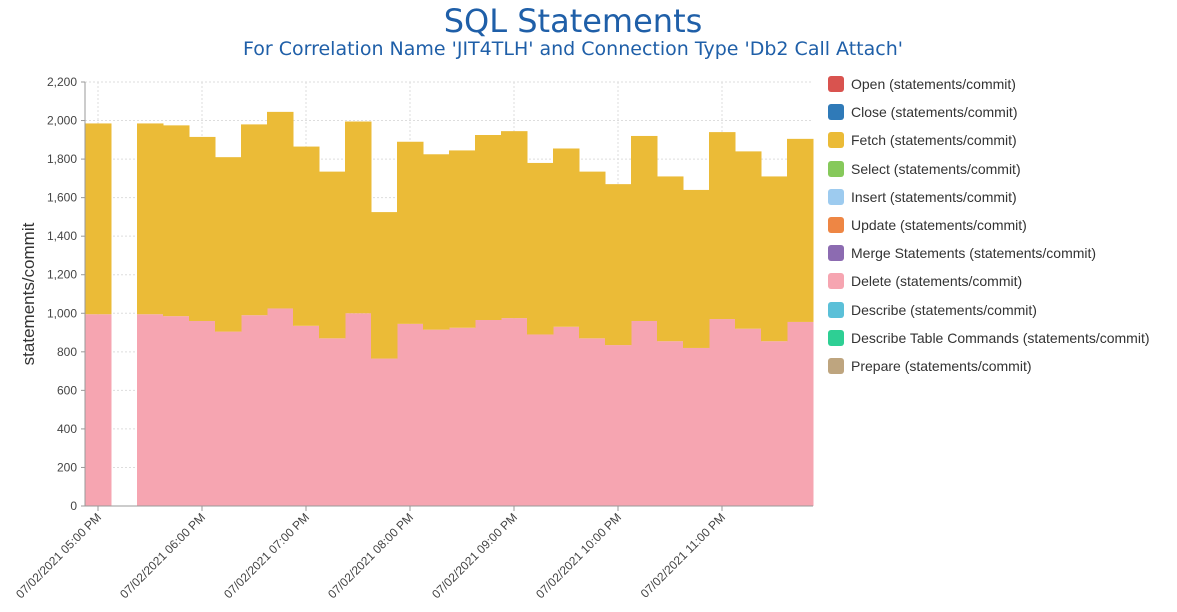  Describe the element at coordinates (73, 506) in the screenshot. I see `y-tick-label: 0` at that location.